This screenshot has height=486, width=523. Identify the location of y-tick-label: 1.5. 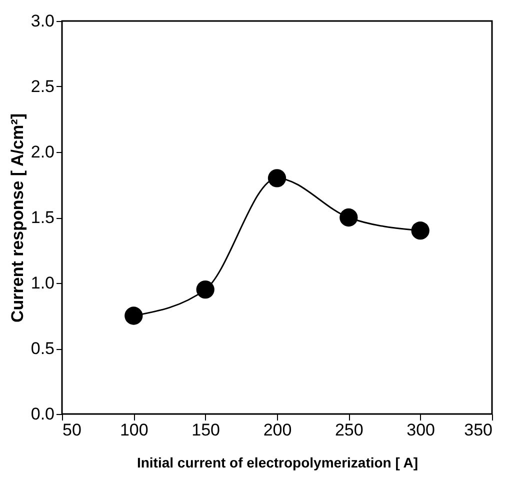
(42, 217).